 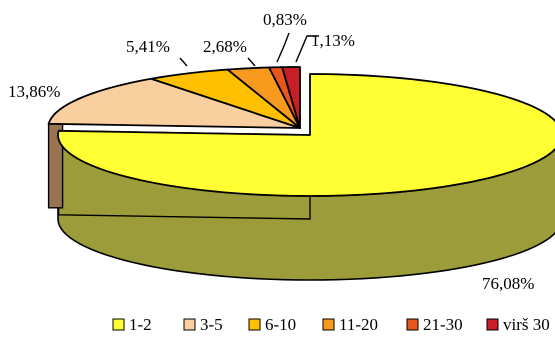 I want to click on legend-item-vir-30: virš 30, so click(x=518, y=324).